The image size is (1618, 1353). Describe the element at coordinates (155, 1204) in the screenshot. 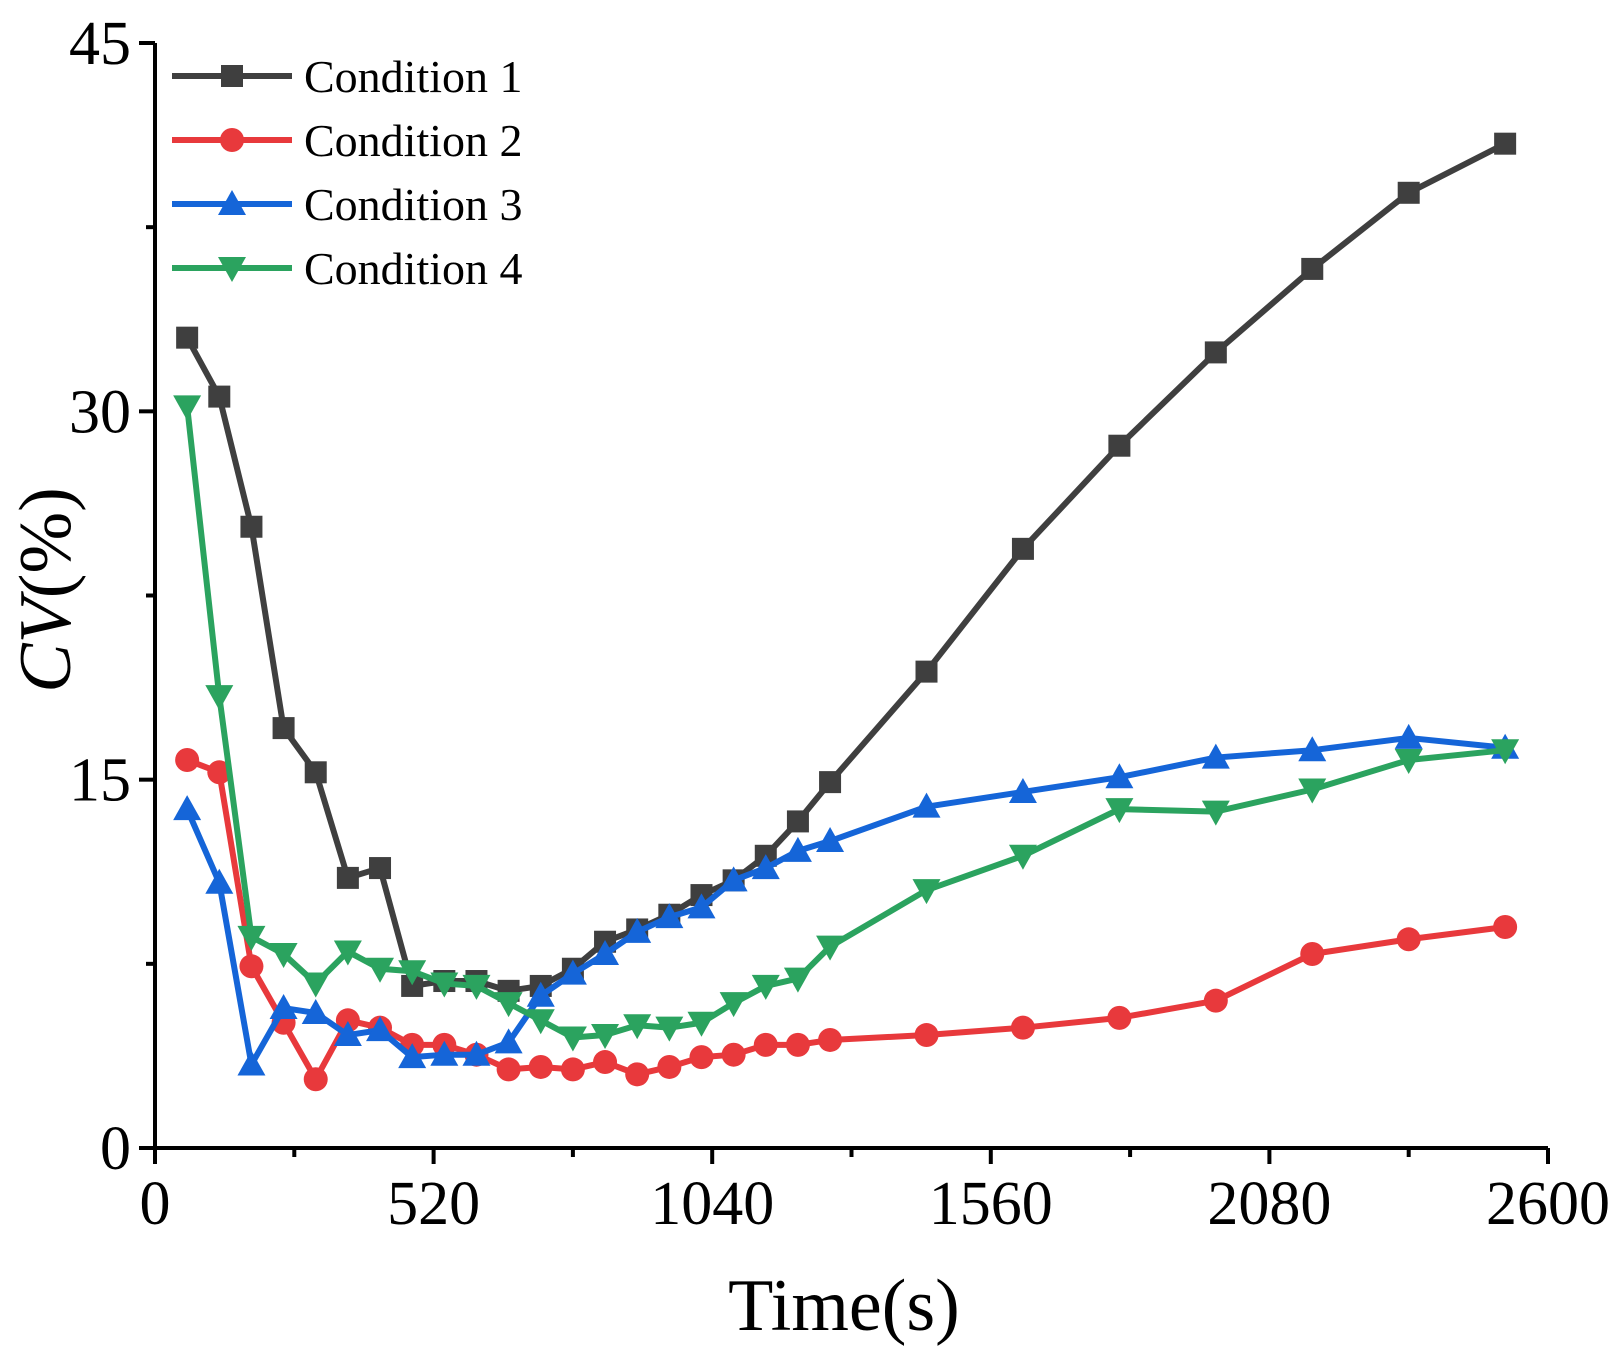

I see `x-tick-label: 0` at that location.